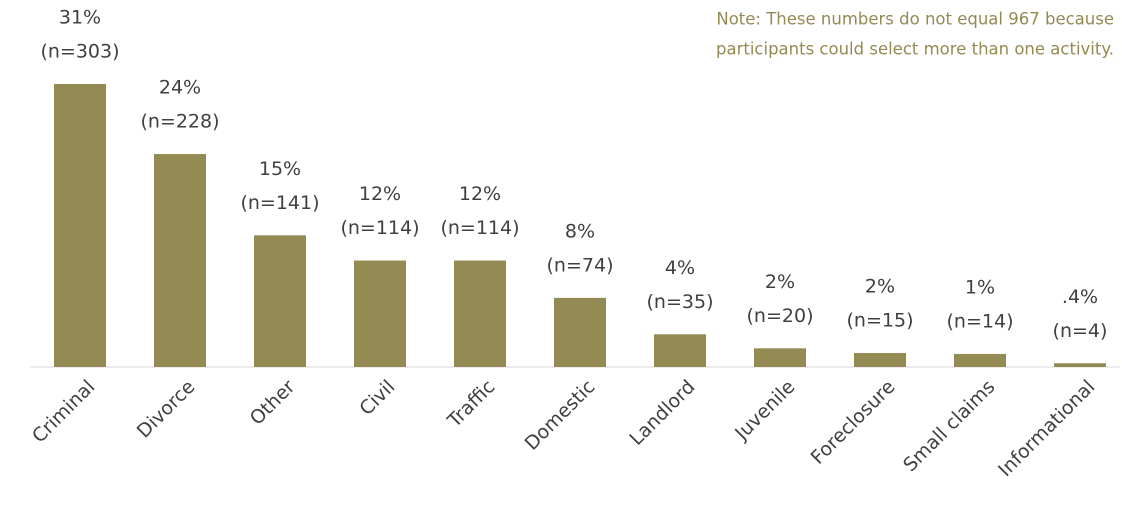  What do you see at coordinates (273, 403) in the screenshot?
I see `x-tick-label: Other` at bounding box center [273, 403].